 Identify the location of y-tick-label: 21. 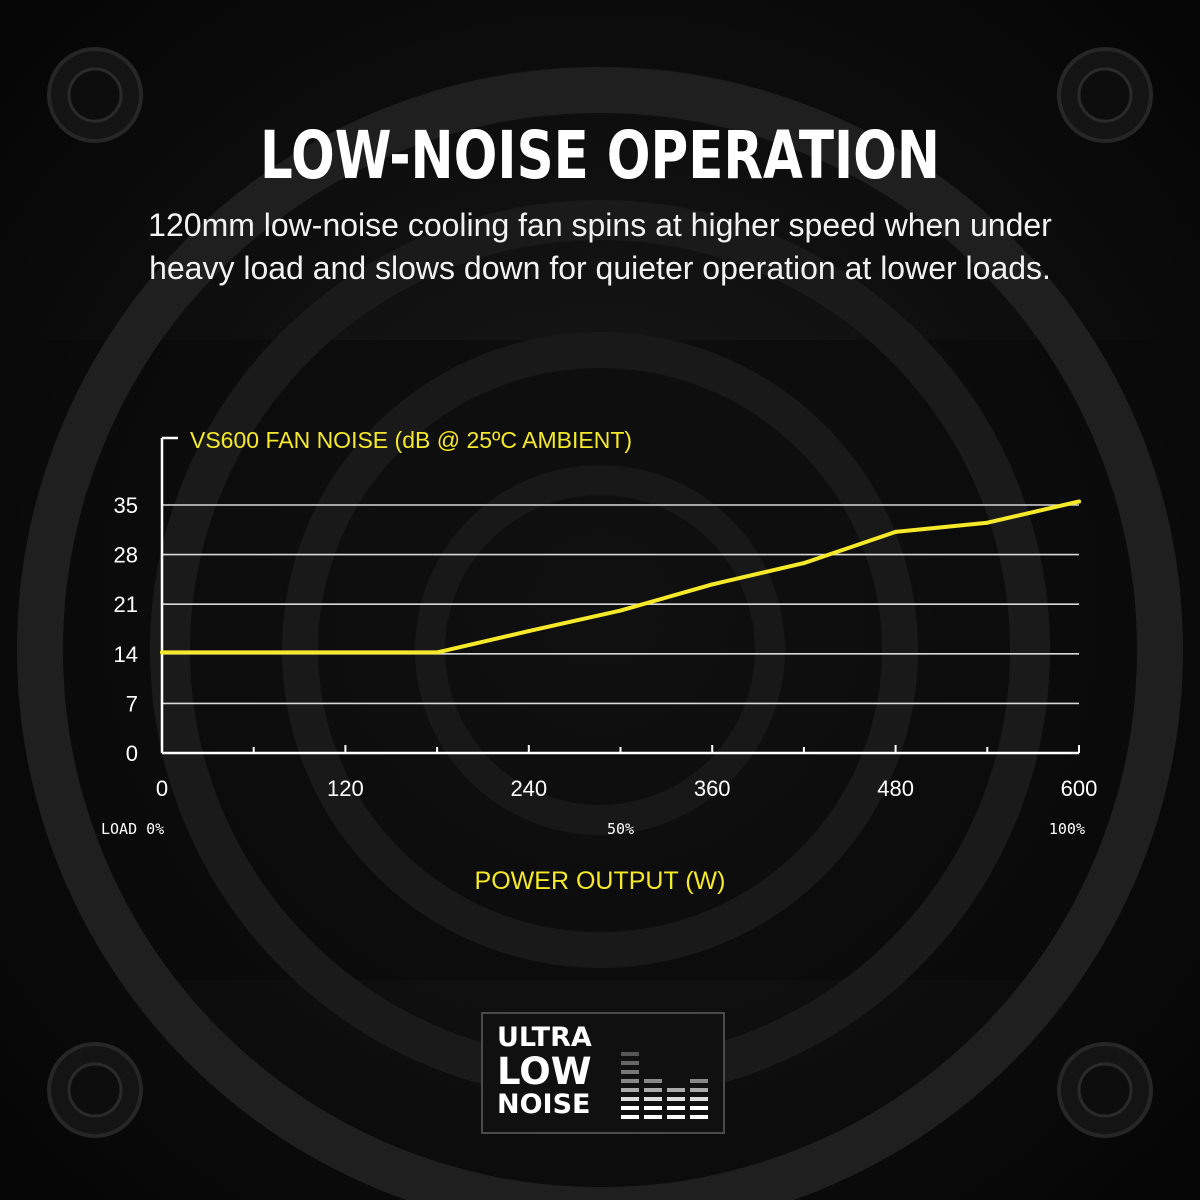
(126, 604).